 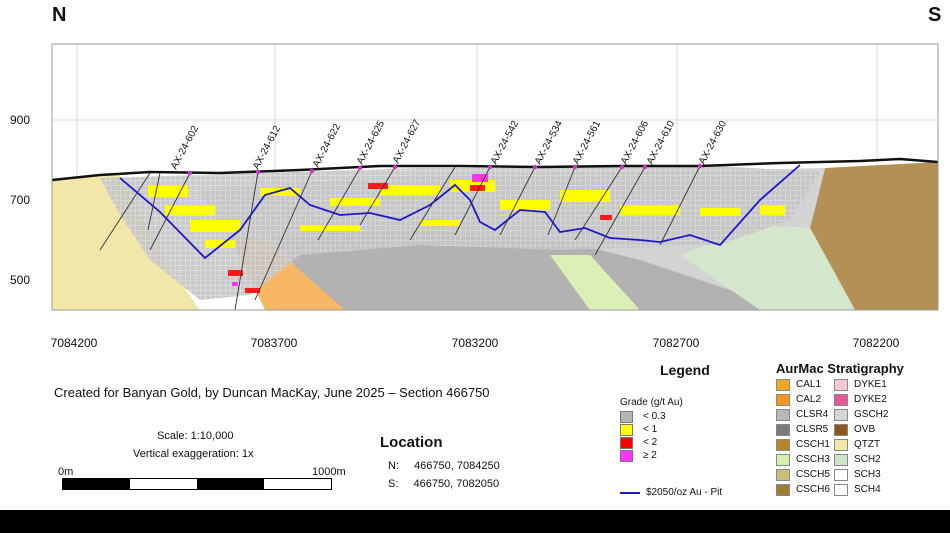 I want to click on stratigraphy-title: AurMac Stratigraphy, so click(x=840, y=368).